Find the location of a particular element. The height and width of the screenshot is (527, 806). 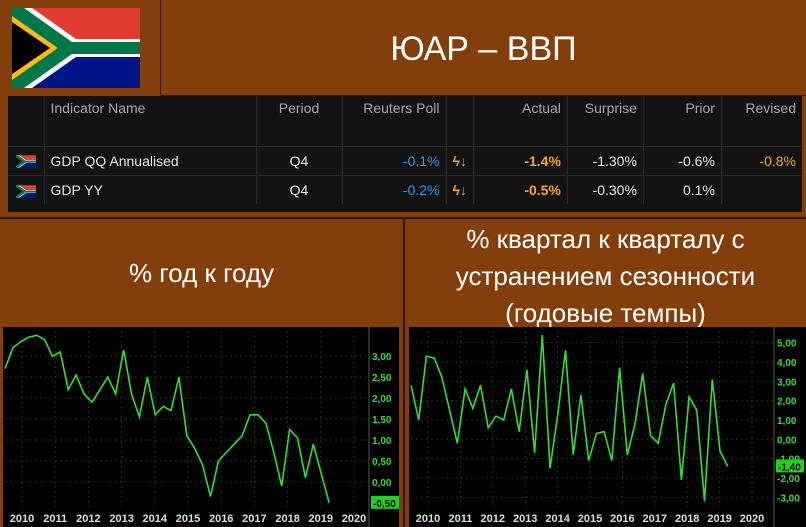

poll-cell: -0.1% is located at coordinates (394, 160).